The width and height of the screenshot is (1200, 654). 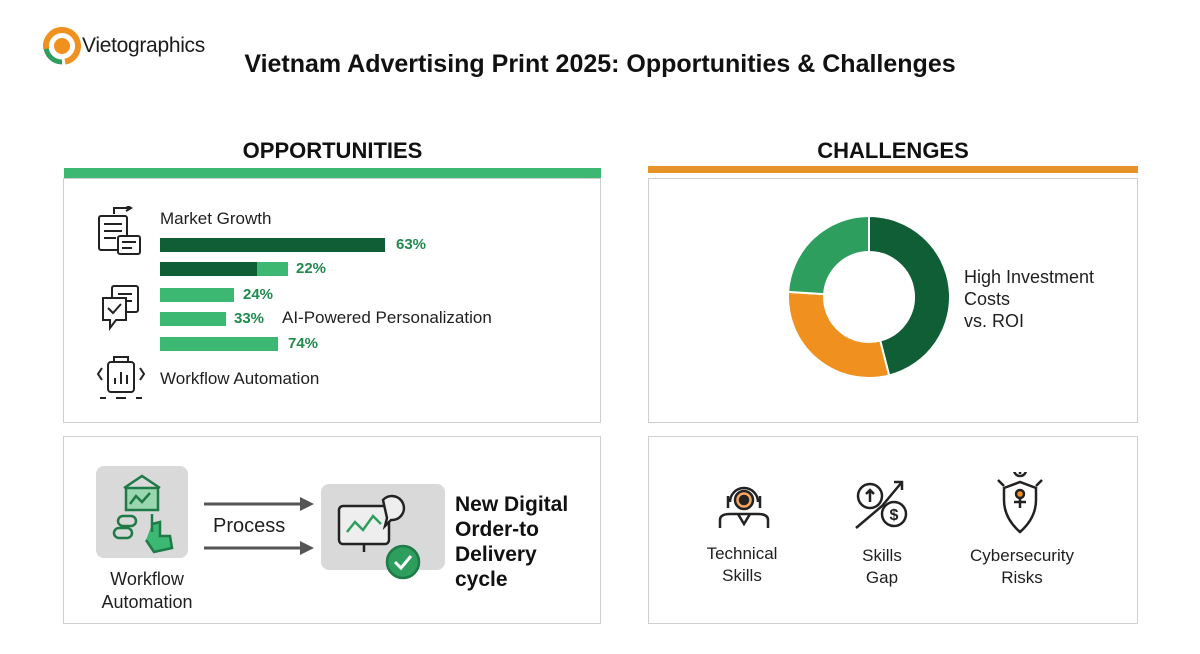 What do you see at coordinates (216, 218) in the screenshot?
I see `opportunity-label-market-growth: Market Growth` at bounding box center [216, 218].